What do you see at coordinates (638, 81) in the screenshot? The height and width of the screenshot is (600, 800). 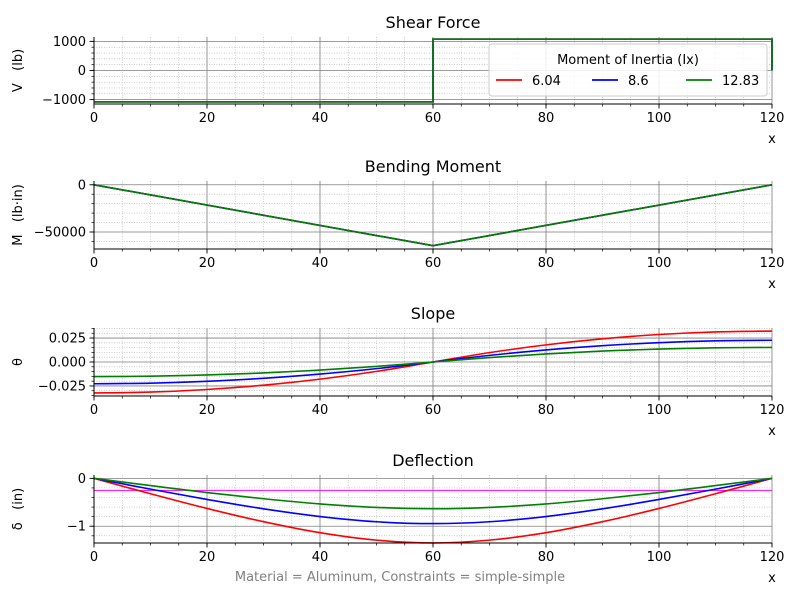 I see `legend-label-8.6: 8.6` at bounding box center [638, 81].